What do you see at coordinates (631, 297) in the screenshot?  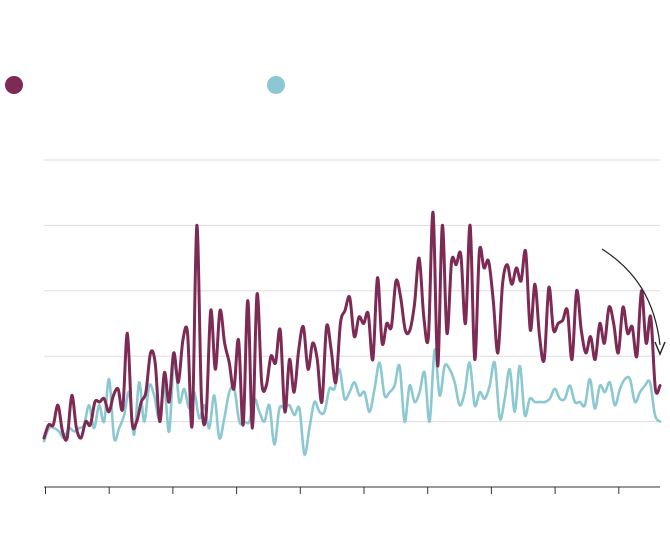 I see `annotation-arrow` at bounding box center [631, 297].